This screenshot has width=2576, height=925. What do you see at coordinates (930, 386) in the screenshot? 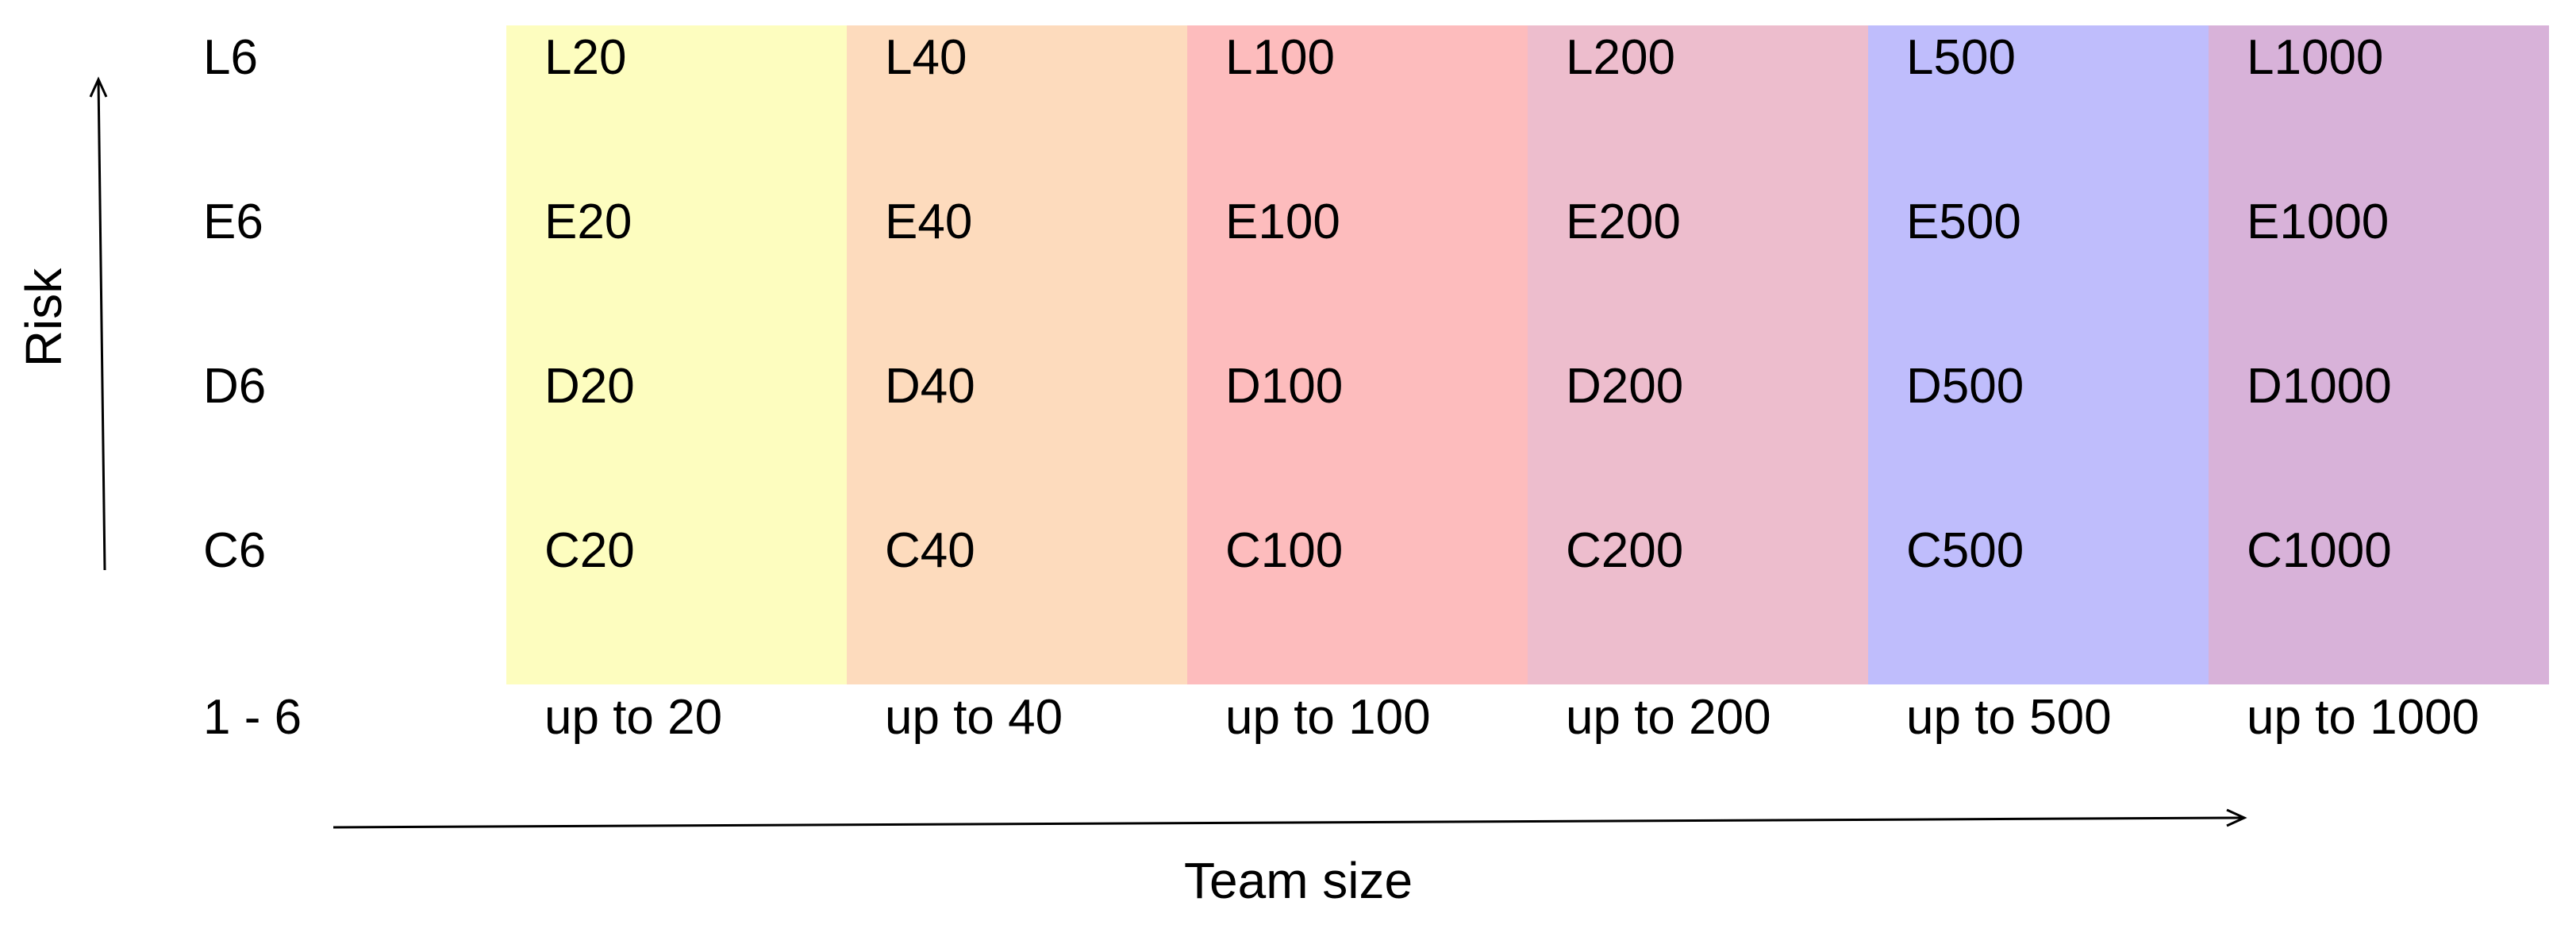
I see `matrix-cell: D40` at bounding box center [930, 386].